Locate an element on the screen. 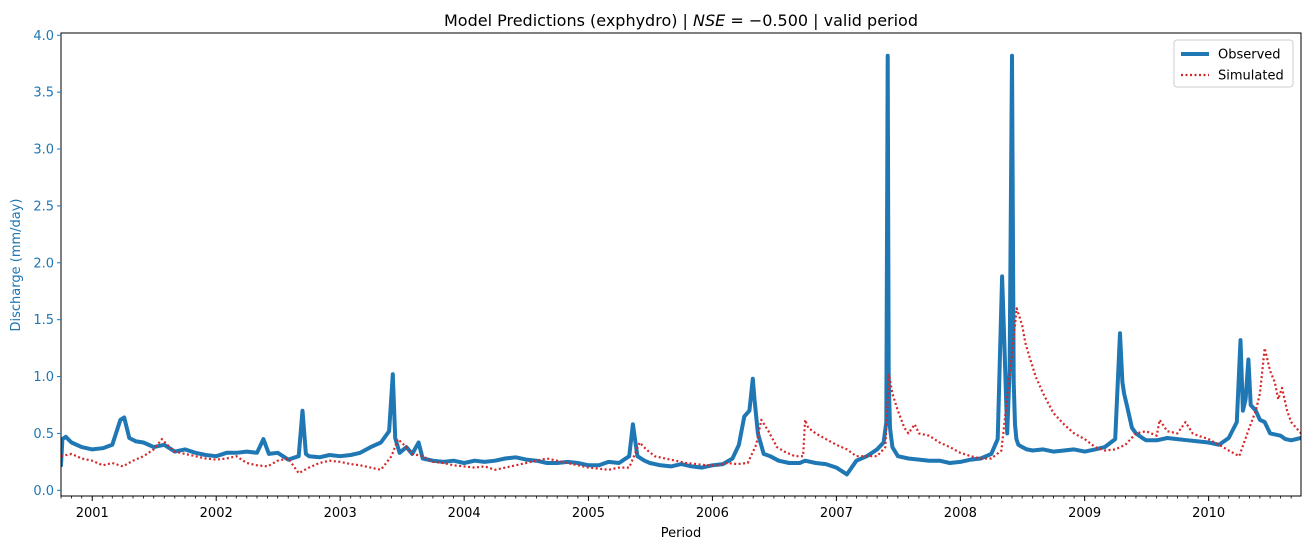 This screenshot has height=549, width=1311. x-tick-label: 2010 is located at coordinates (1208, 513).